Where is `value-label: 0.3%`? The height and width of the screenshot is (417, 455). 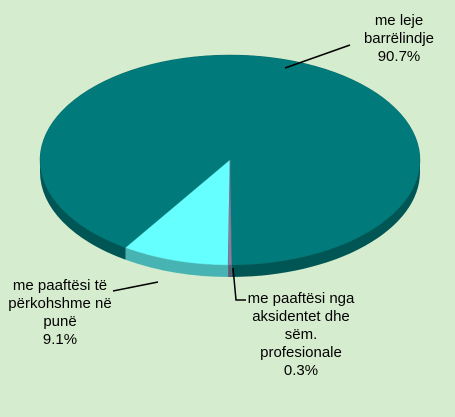 value-label: 0.3% is located at coordinates (301, 370).